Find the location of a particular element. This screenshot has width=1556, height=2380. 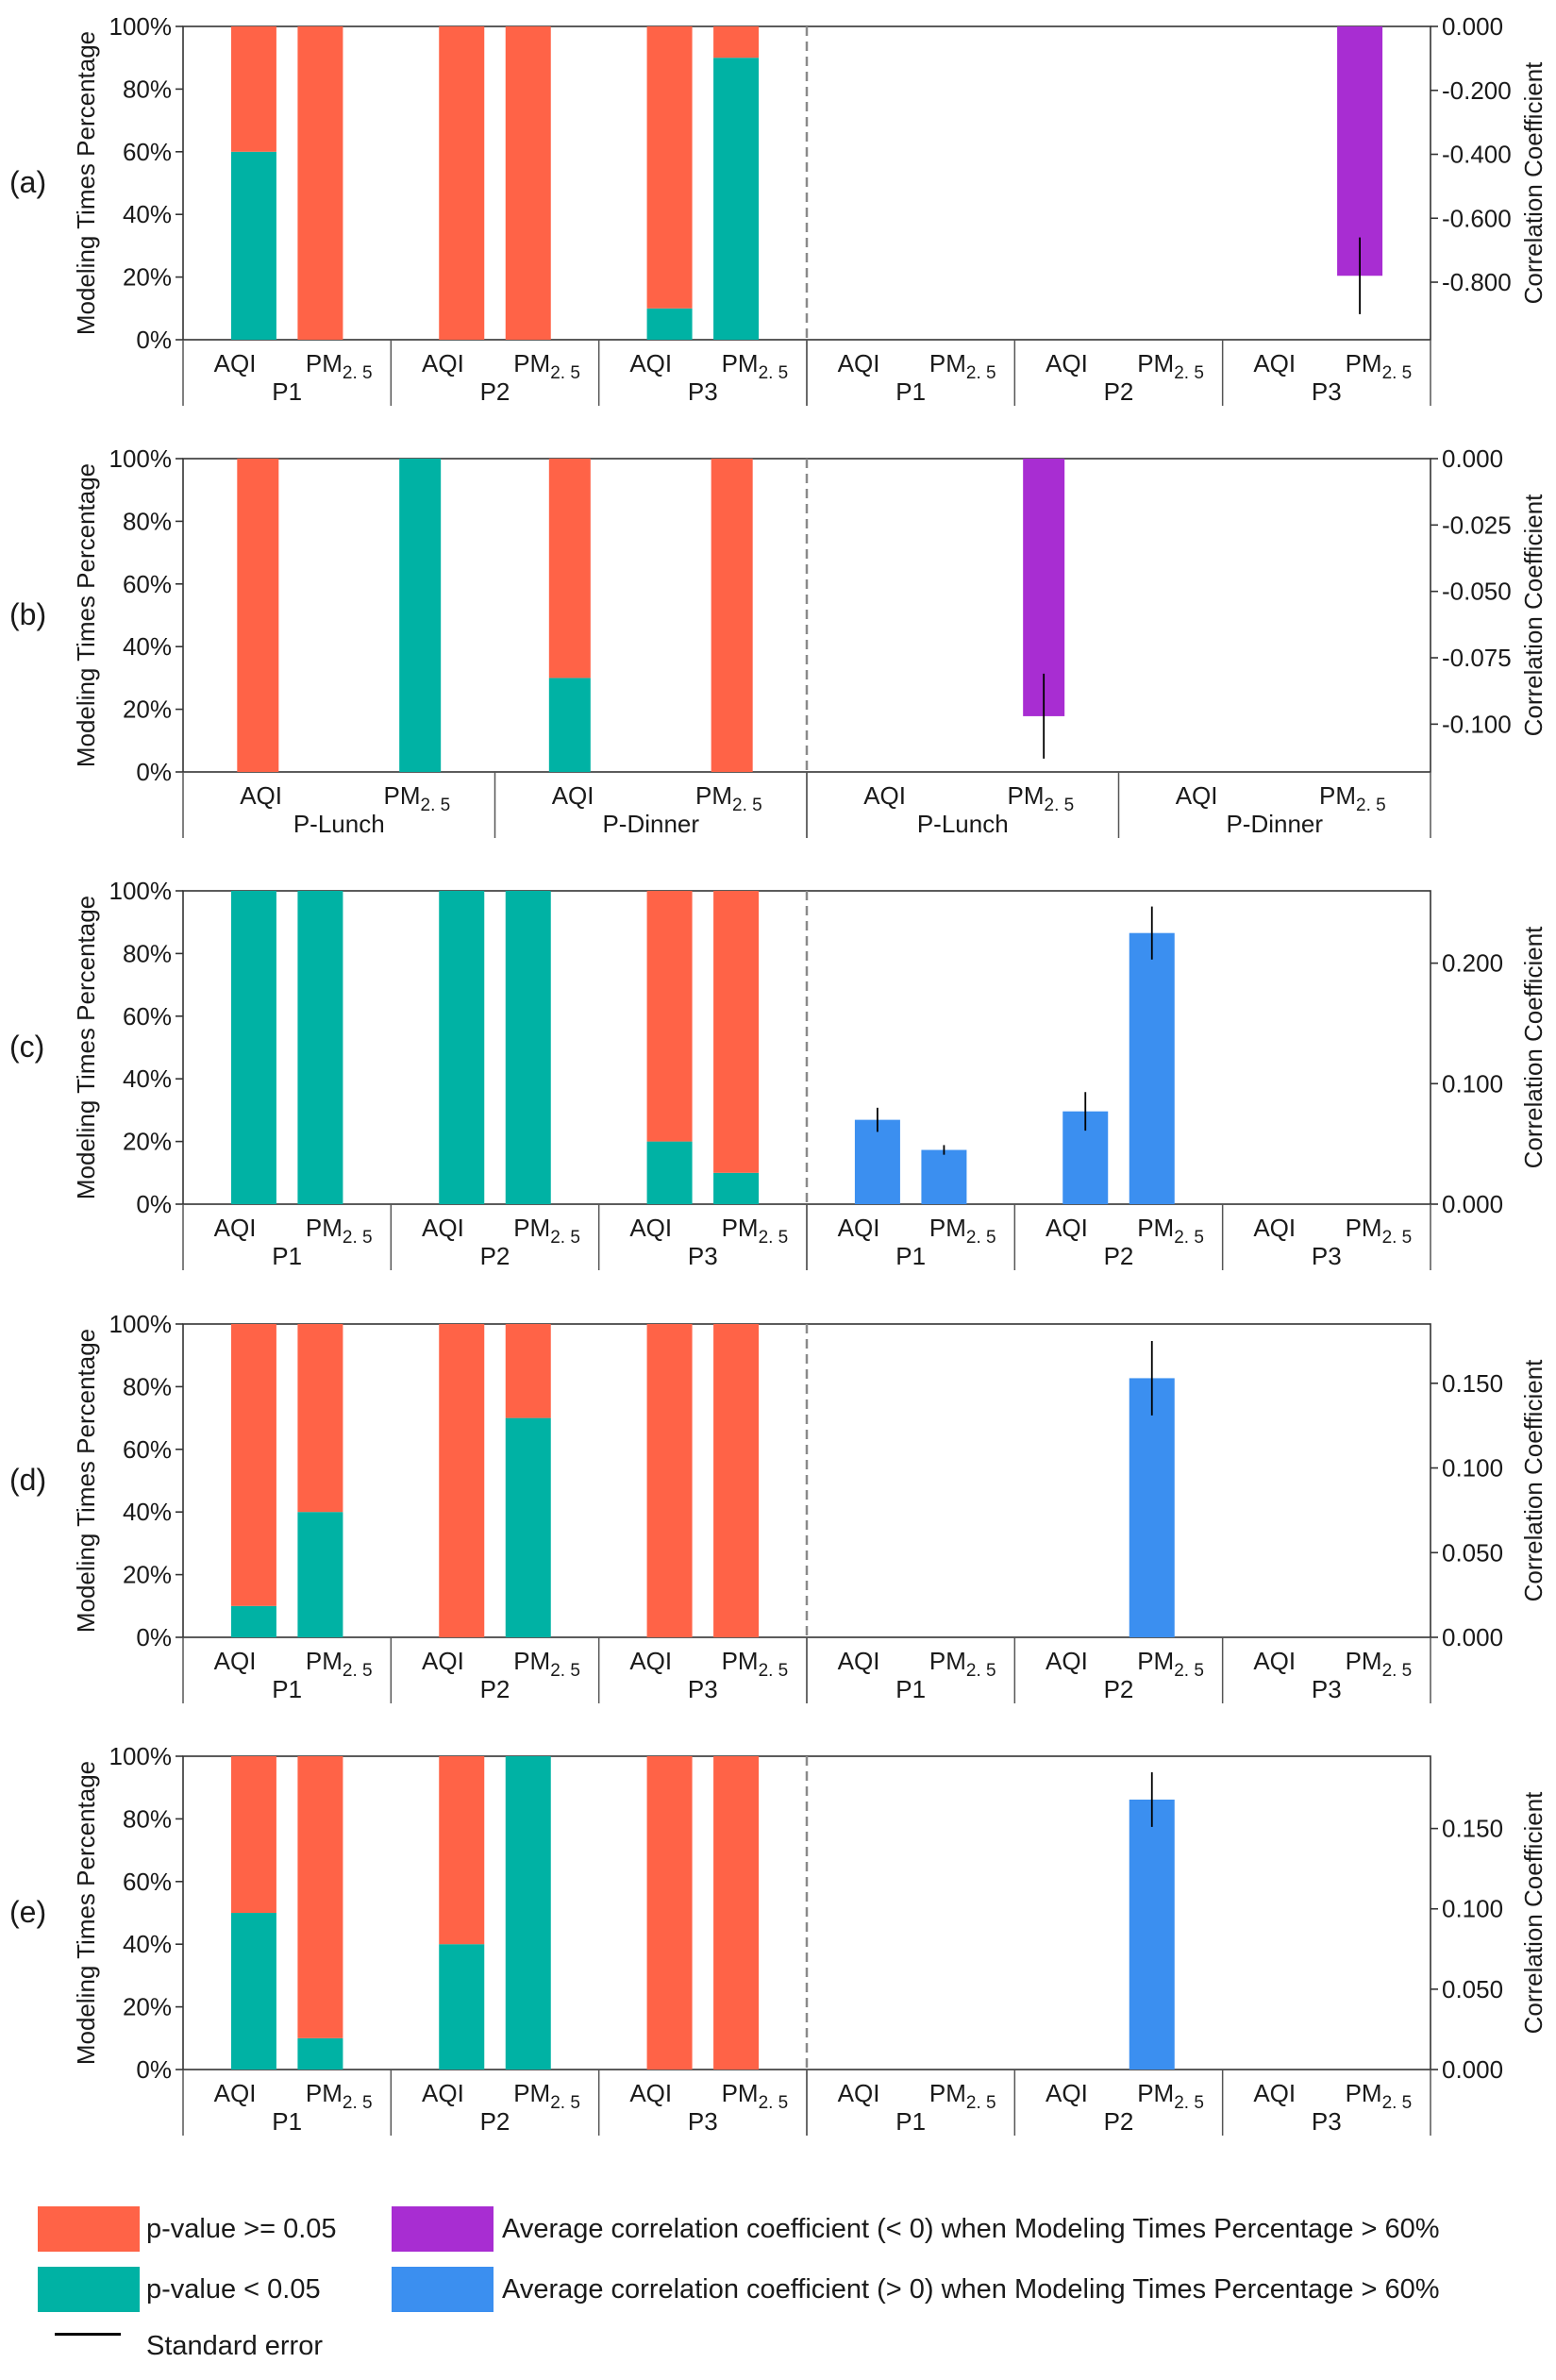

bar-correlation-negative is located at coordinates (1044, 587).